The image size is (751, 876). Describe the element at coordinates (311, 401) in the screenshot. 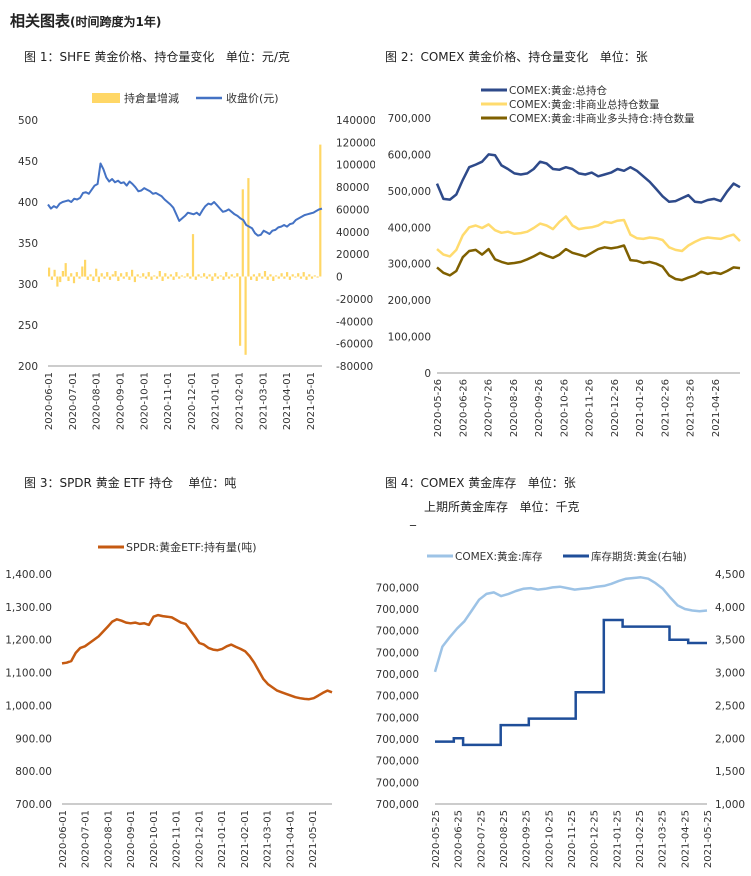

I see `fig1-xtick-11: 2021-05-01` at that location.